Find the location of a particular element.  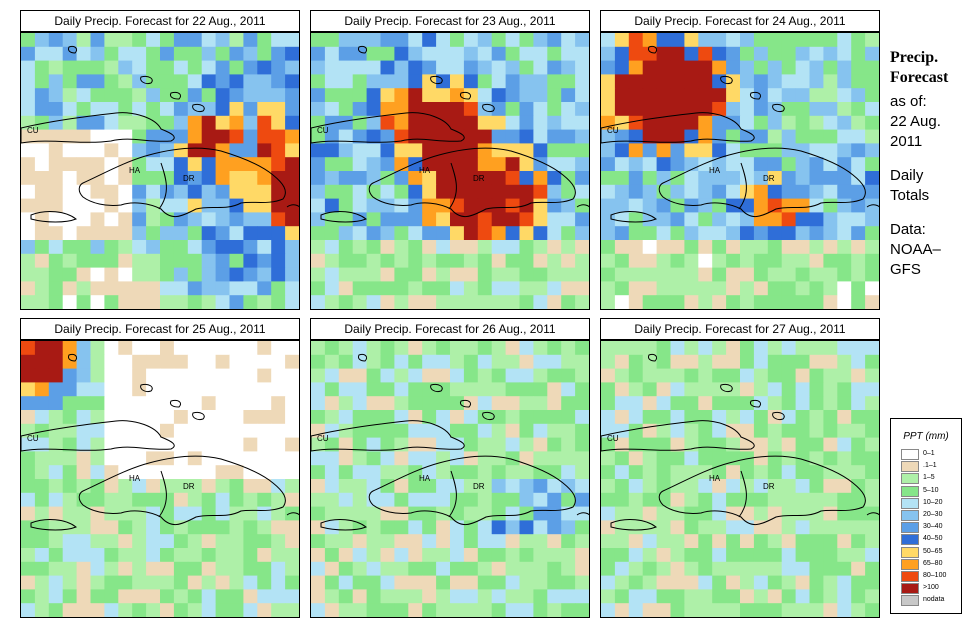

country-label-cu: CU is located at coordinates (33, 130).